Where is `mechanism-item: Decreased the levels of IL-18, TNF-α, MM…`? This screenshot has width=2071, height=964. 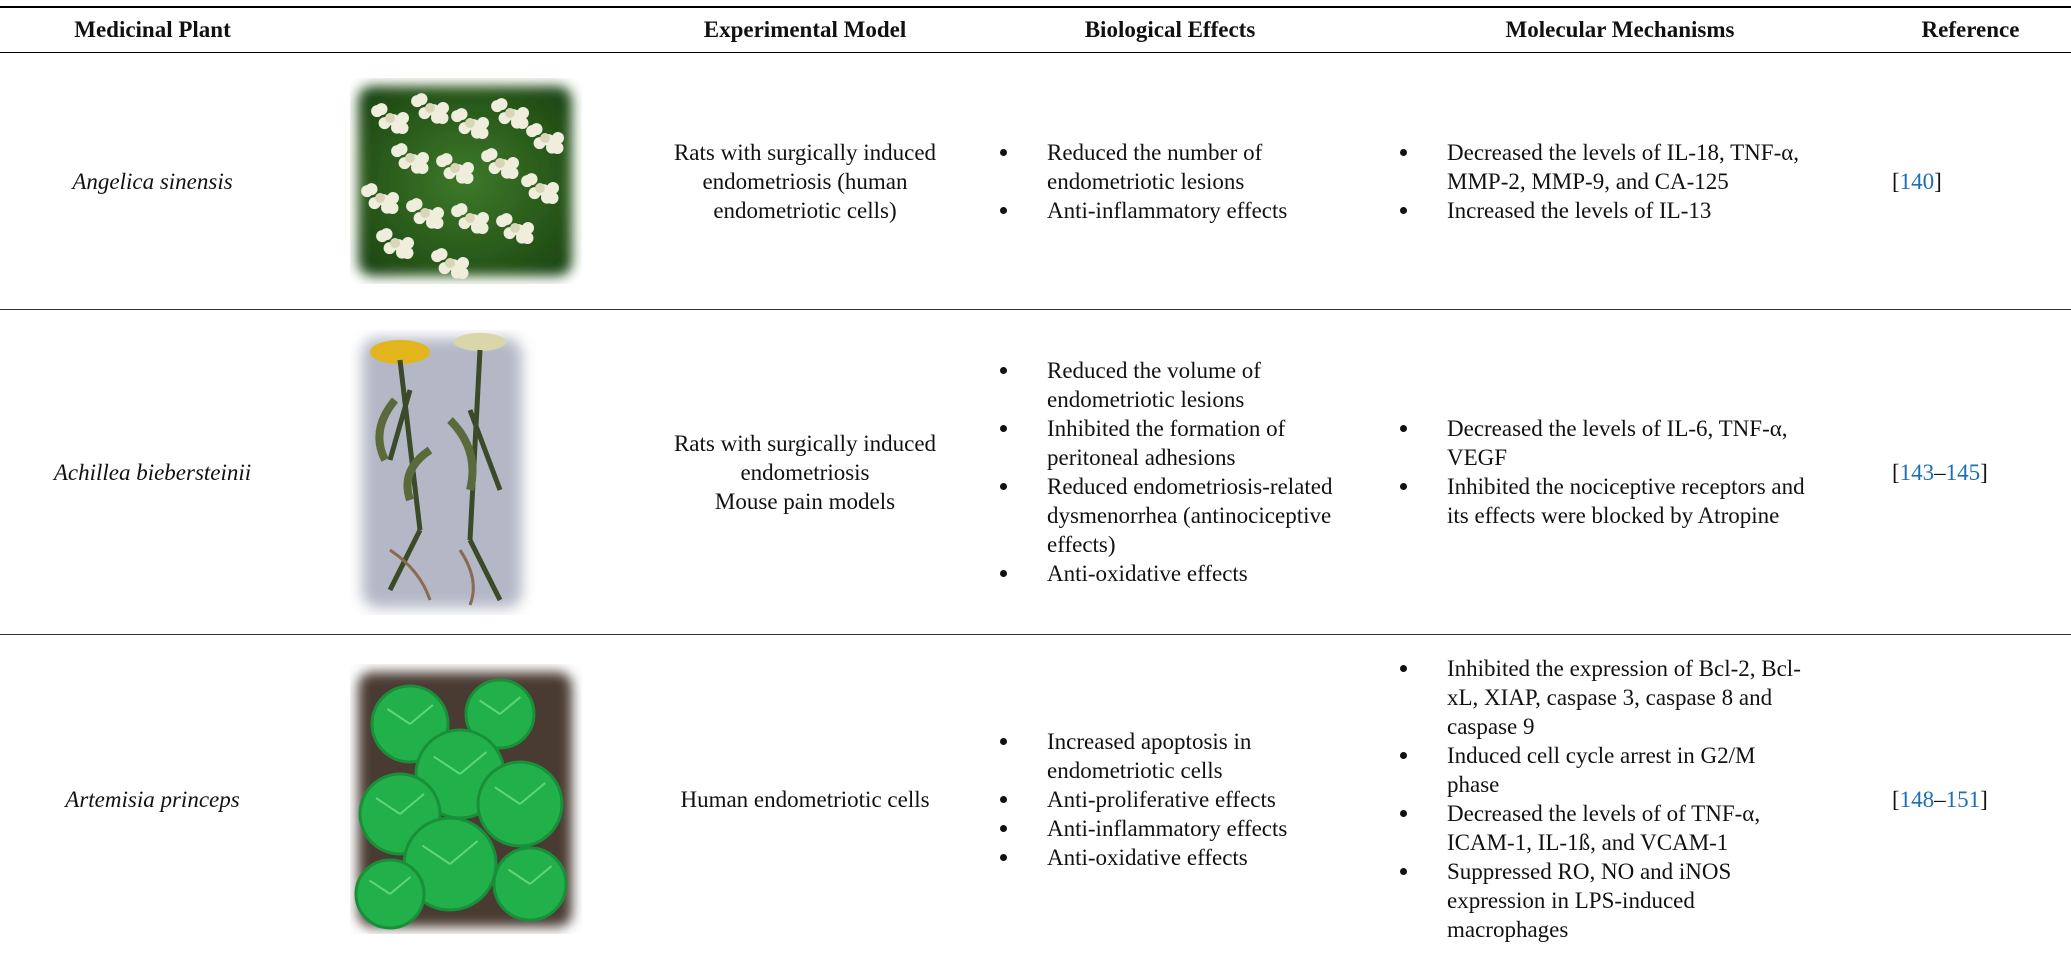
mechanism-item: Decreased the levels of IL-18, TNF-α, MM… is located at coordinates (1605, 167).